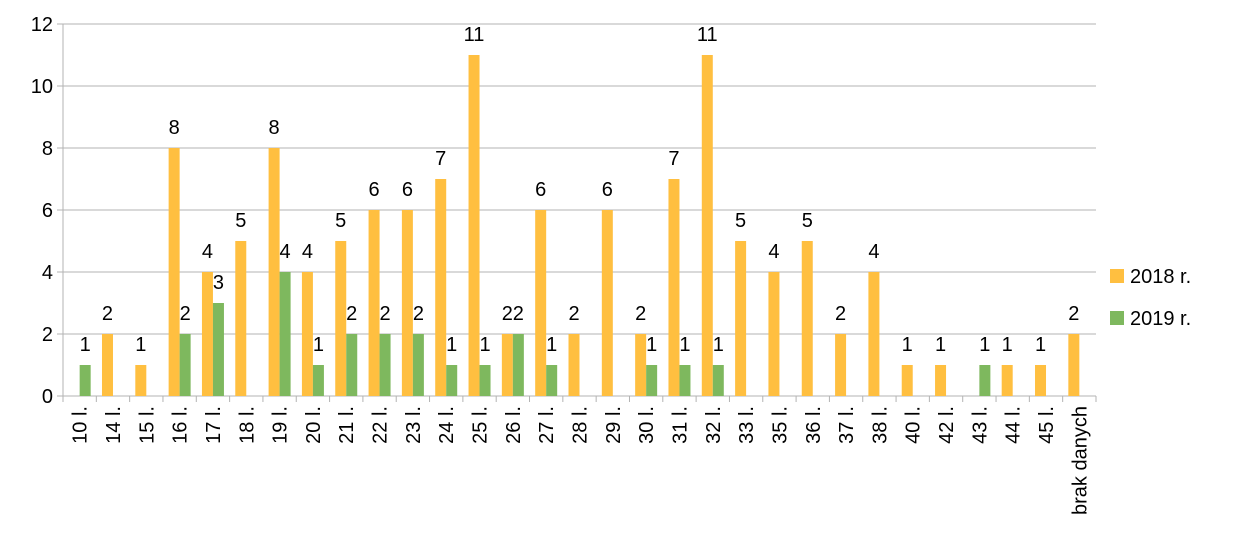 The image size is (1242, 557). Describe the element at coordinates (647, 425) in the screenshot. I see `x-tick-label: 30 l.` at that location.